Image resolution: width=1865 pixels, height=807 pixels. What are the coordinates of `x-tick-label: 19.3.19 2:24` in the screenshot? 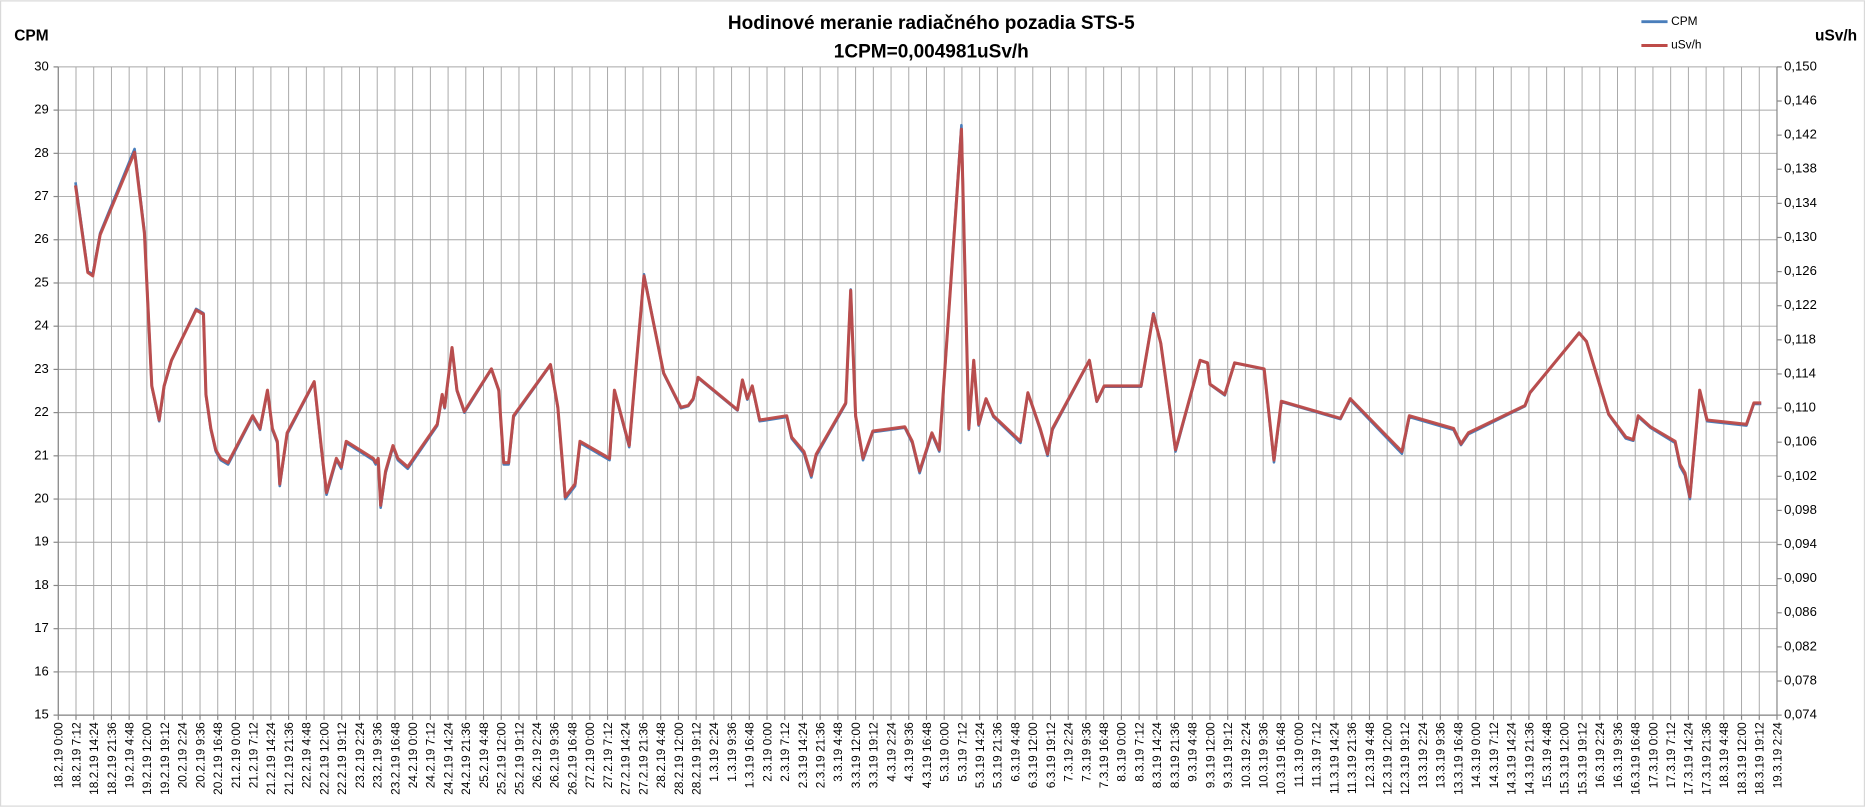 It's located at (1777, 755).